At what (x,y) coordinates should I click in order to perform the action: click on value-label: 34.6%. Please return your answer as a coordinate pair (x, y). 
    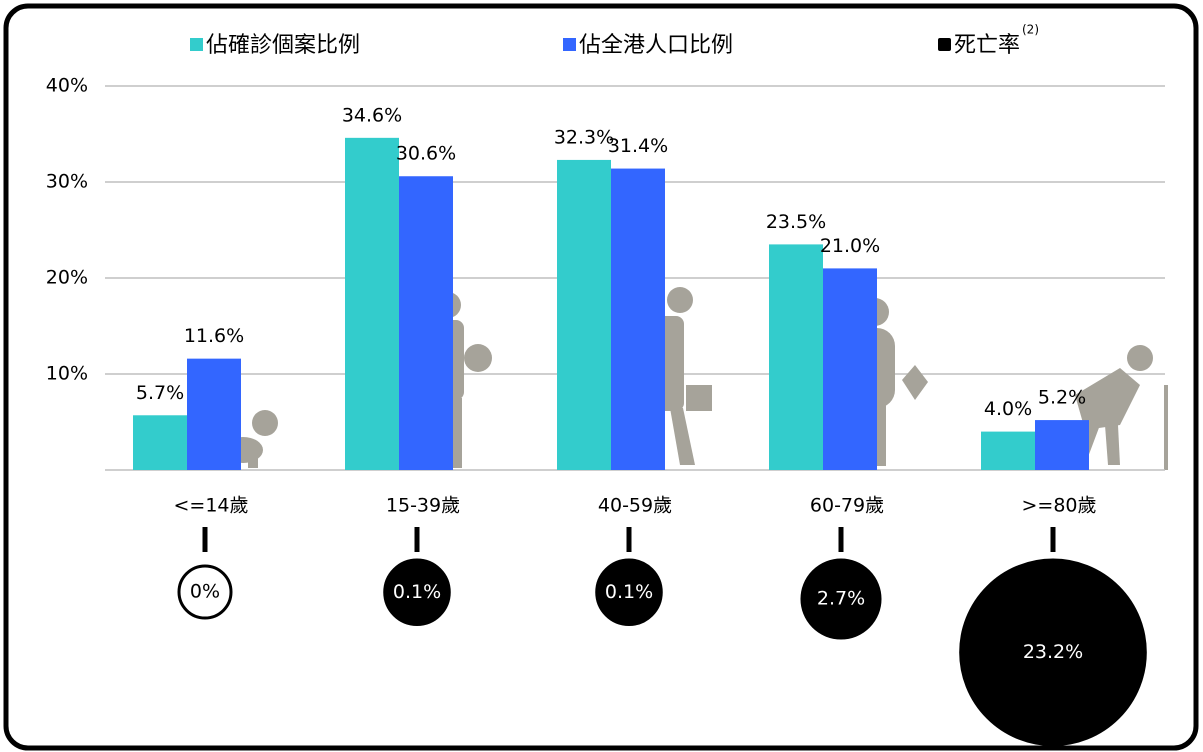
    Looking at the image, I should click on (372, 115).